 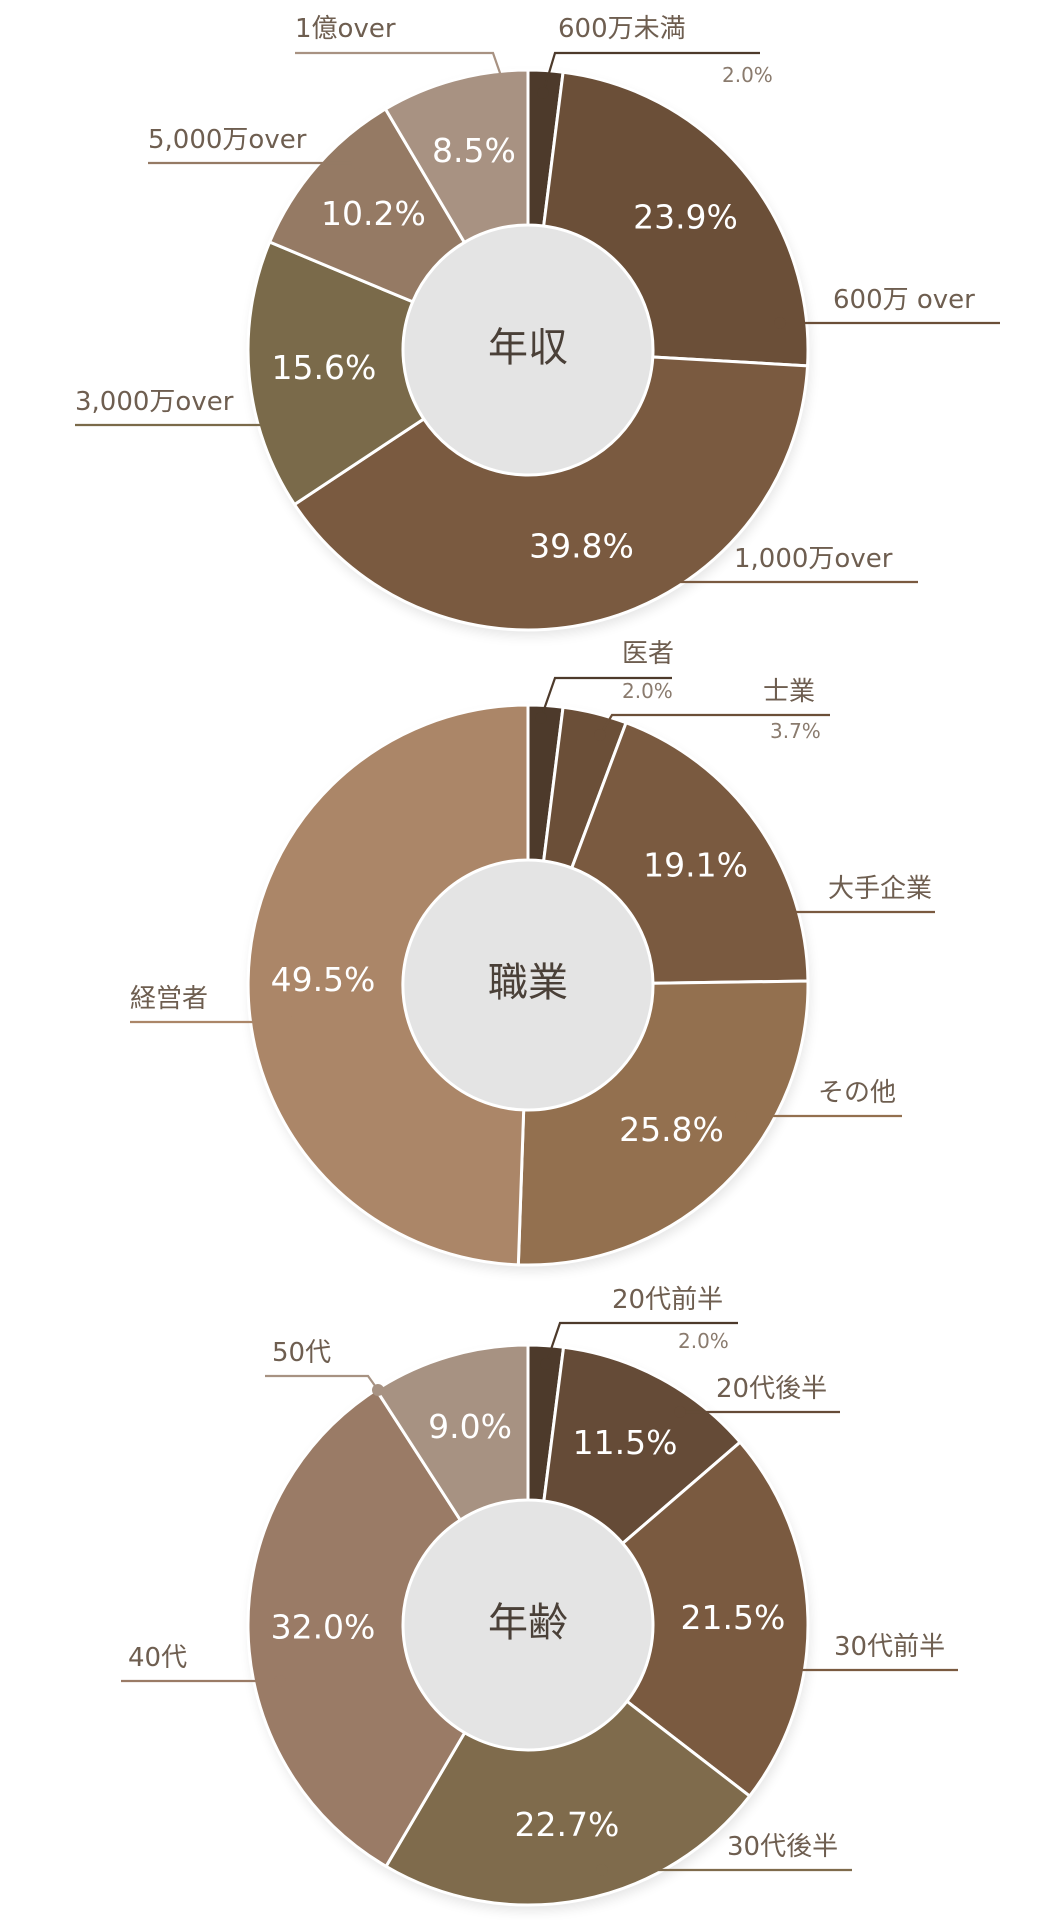 What do you see at coordinates (169, 999) in the screenshot?
I see `slice-category-label: 経営者` at bounding box center [169, 999].